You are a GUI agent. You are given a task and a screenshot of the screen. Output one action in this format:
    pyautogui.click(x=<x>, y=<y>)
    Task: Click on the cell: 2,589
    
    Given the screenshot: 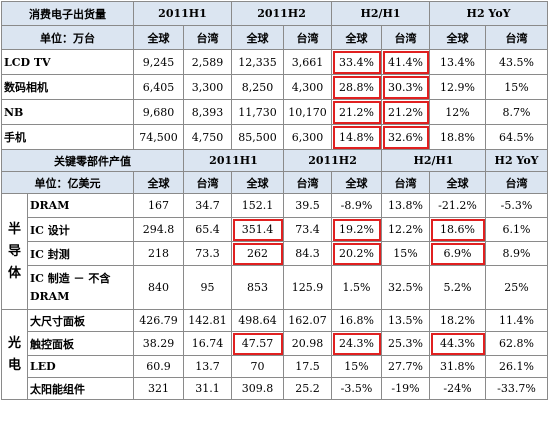 What is the action you would take?
    pyautogui.click(x=207, y=62)
    